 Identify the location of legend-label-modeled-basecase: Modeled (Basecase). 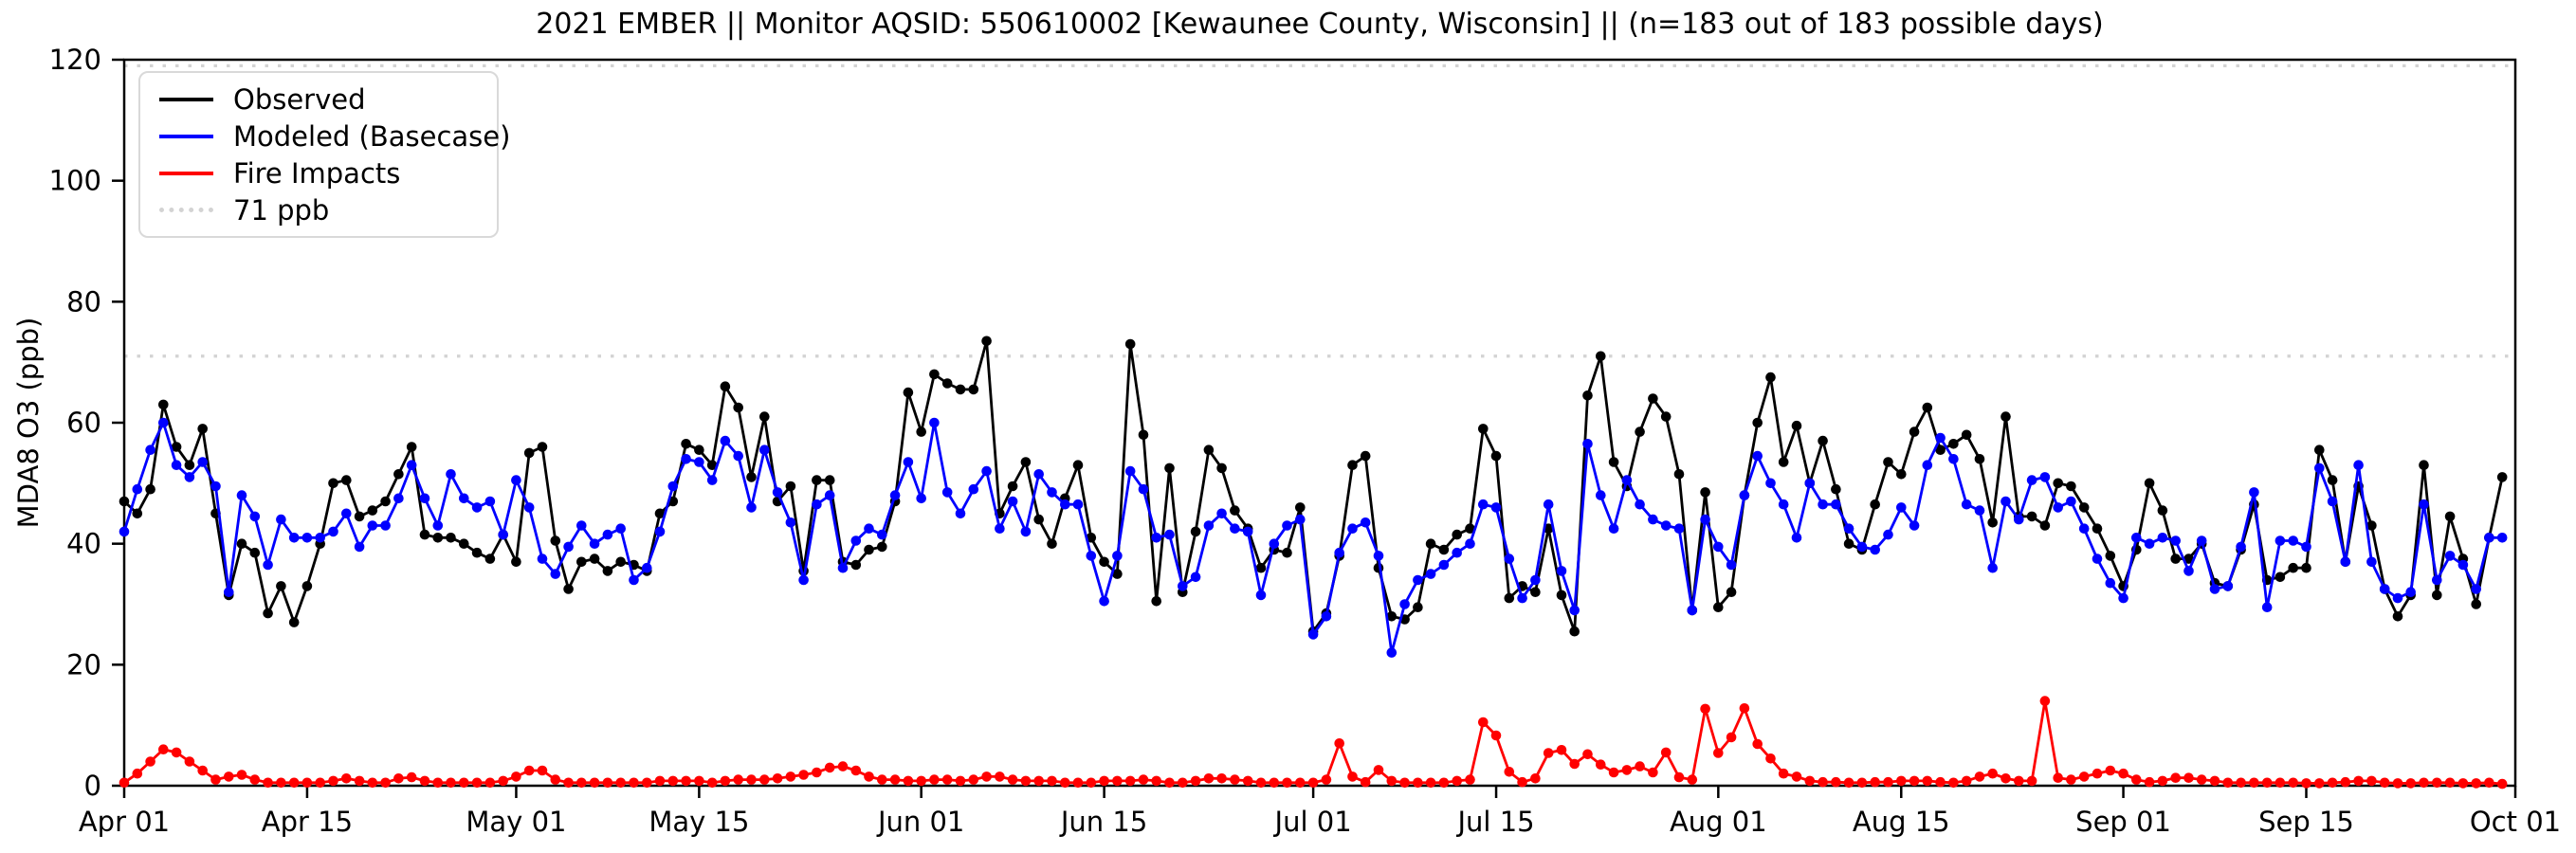
(372, 136).